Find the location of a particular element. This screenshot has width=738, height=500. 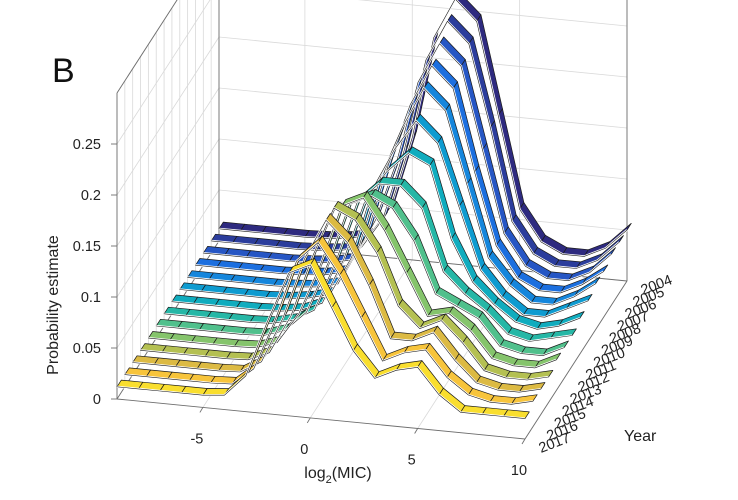

year-tick-label: 2017 is located at coordinates (555, 443).